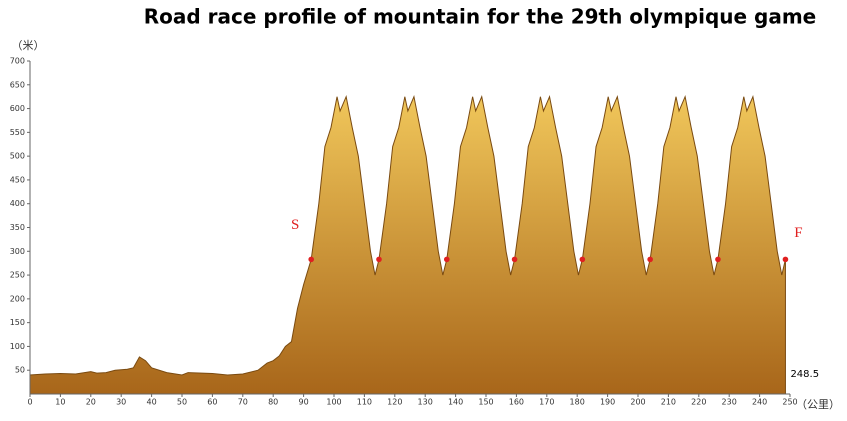 Image resolution: width=847 pixels, height=421 pixels. I want to click on y-tick-label: 300, so click(17, 251).